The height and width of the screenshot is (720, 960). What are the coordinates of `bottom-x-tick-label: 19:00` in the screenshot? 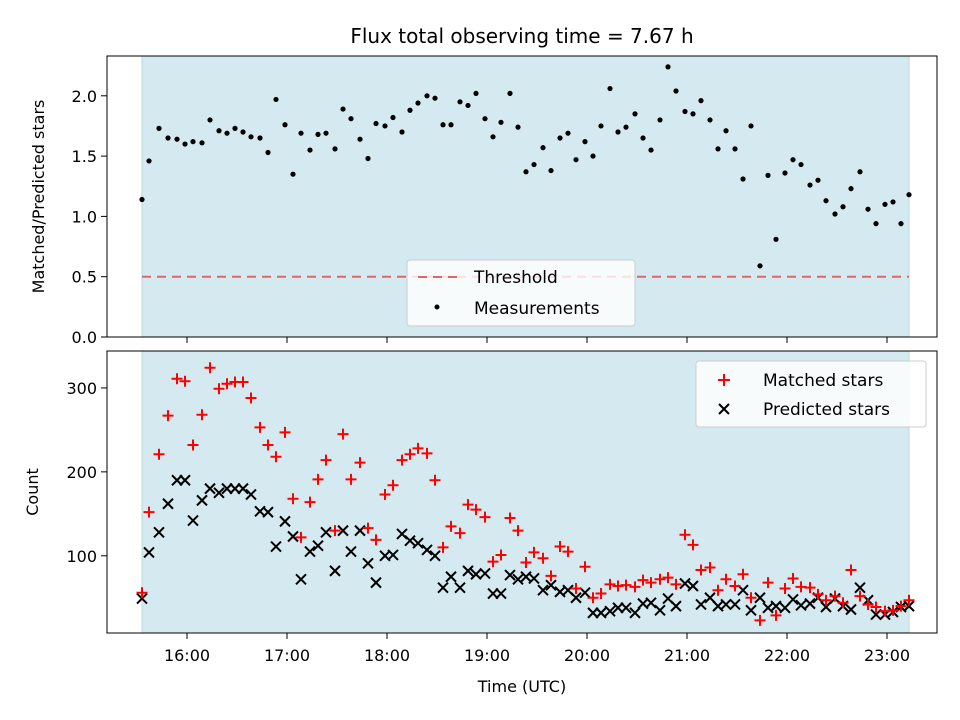 It's located at (487, 655).